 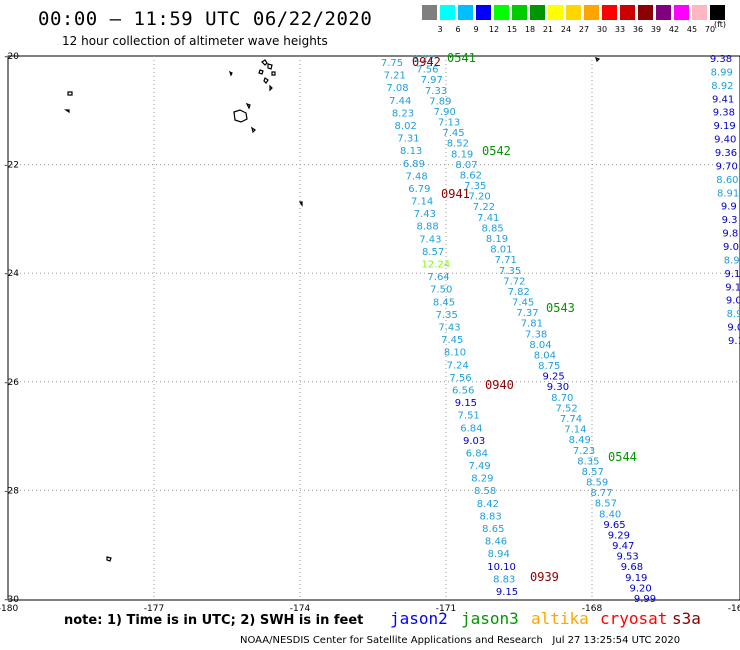 What do you see at coordinates (597, 483) in the screenshot?
I see `wave-height-value: 8.59` at bounding box center [597, 483].